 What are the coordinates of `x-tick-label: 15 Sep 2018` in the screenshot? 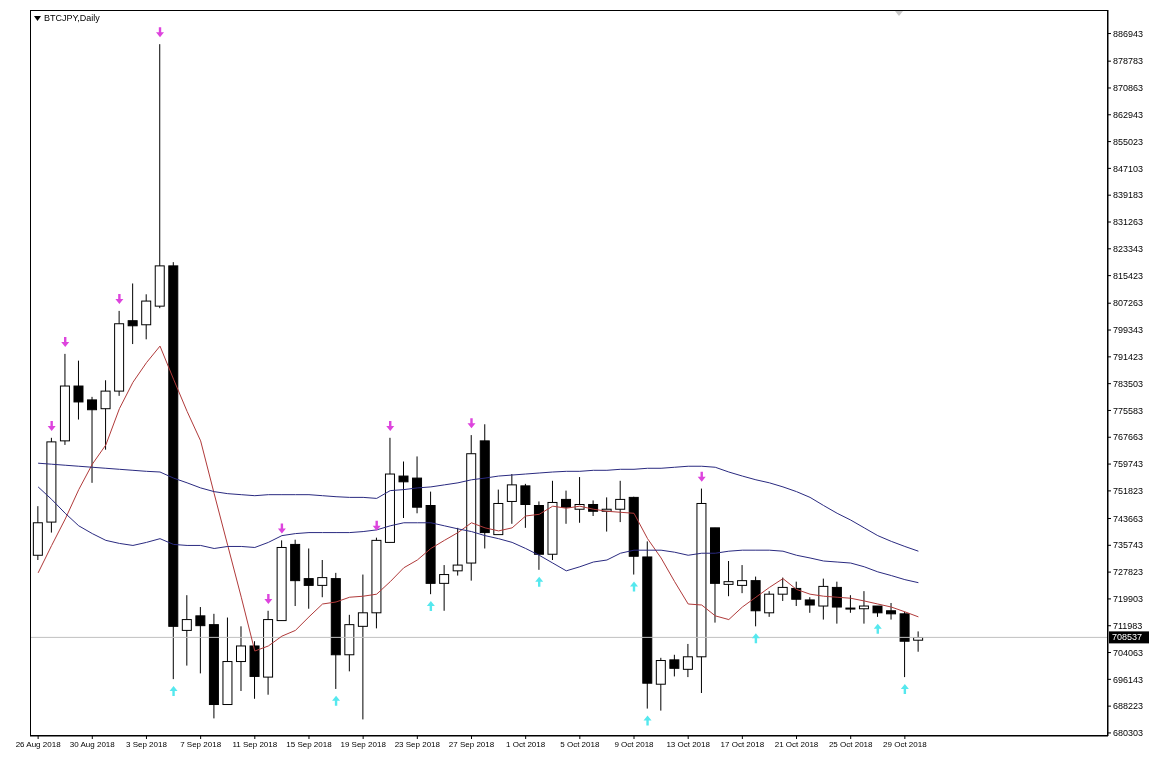 It's located at (309, 744).